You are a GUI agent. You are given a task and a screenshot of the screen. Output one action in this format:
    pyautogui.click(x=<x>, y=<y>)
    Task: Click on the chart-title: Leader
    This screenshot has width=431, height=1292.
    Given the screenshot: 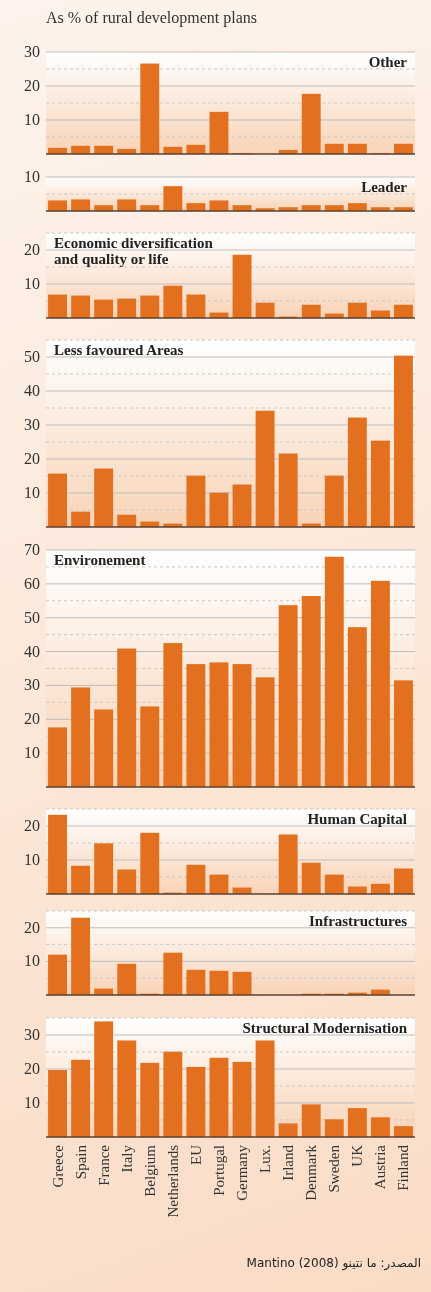 What is the action you would take?
    pyautogui.click(x=384, y=187)
    